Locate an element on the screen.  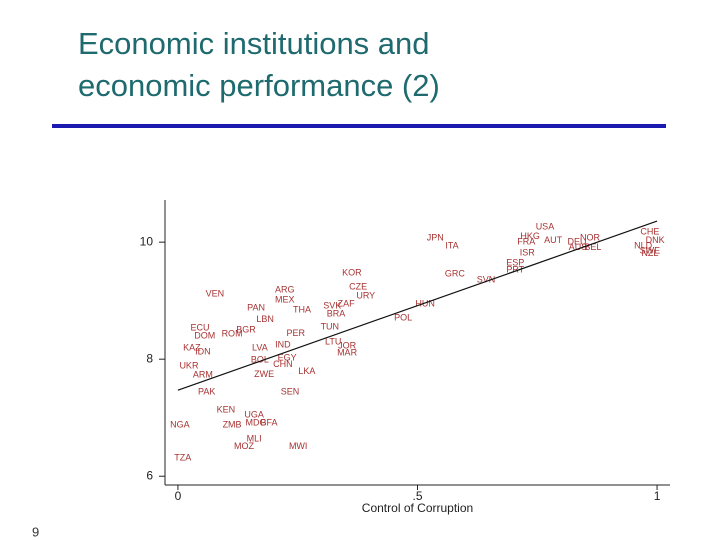
country-point: LBN is located at coordinates (265, 319).